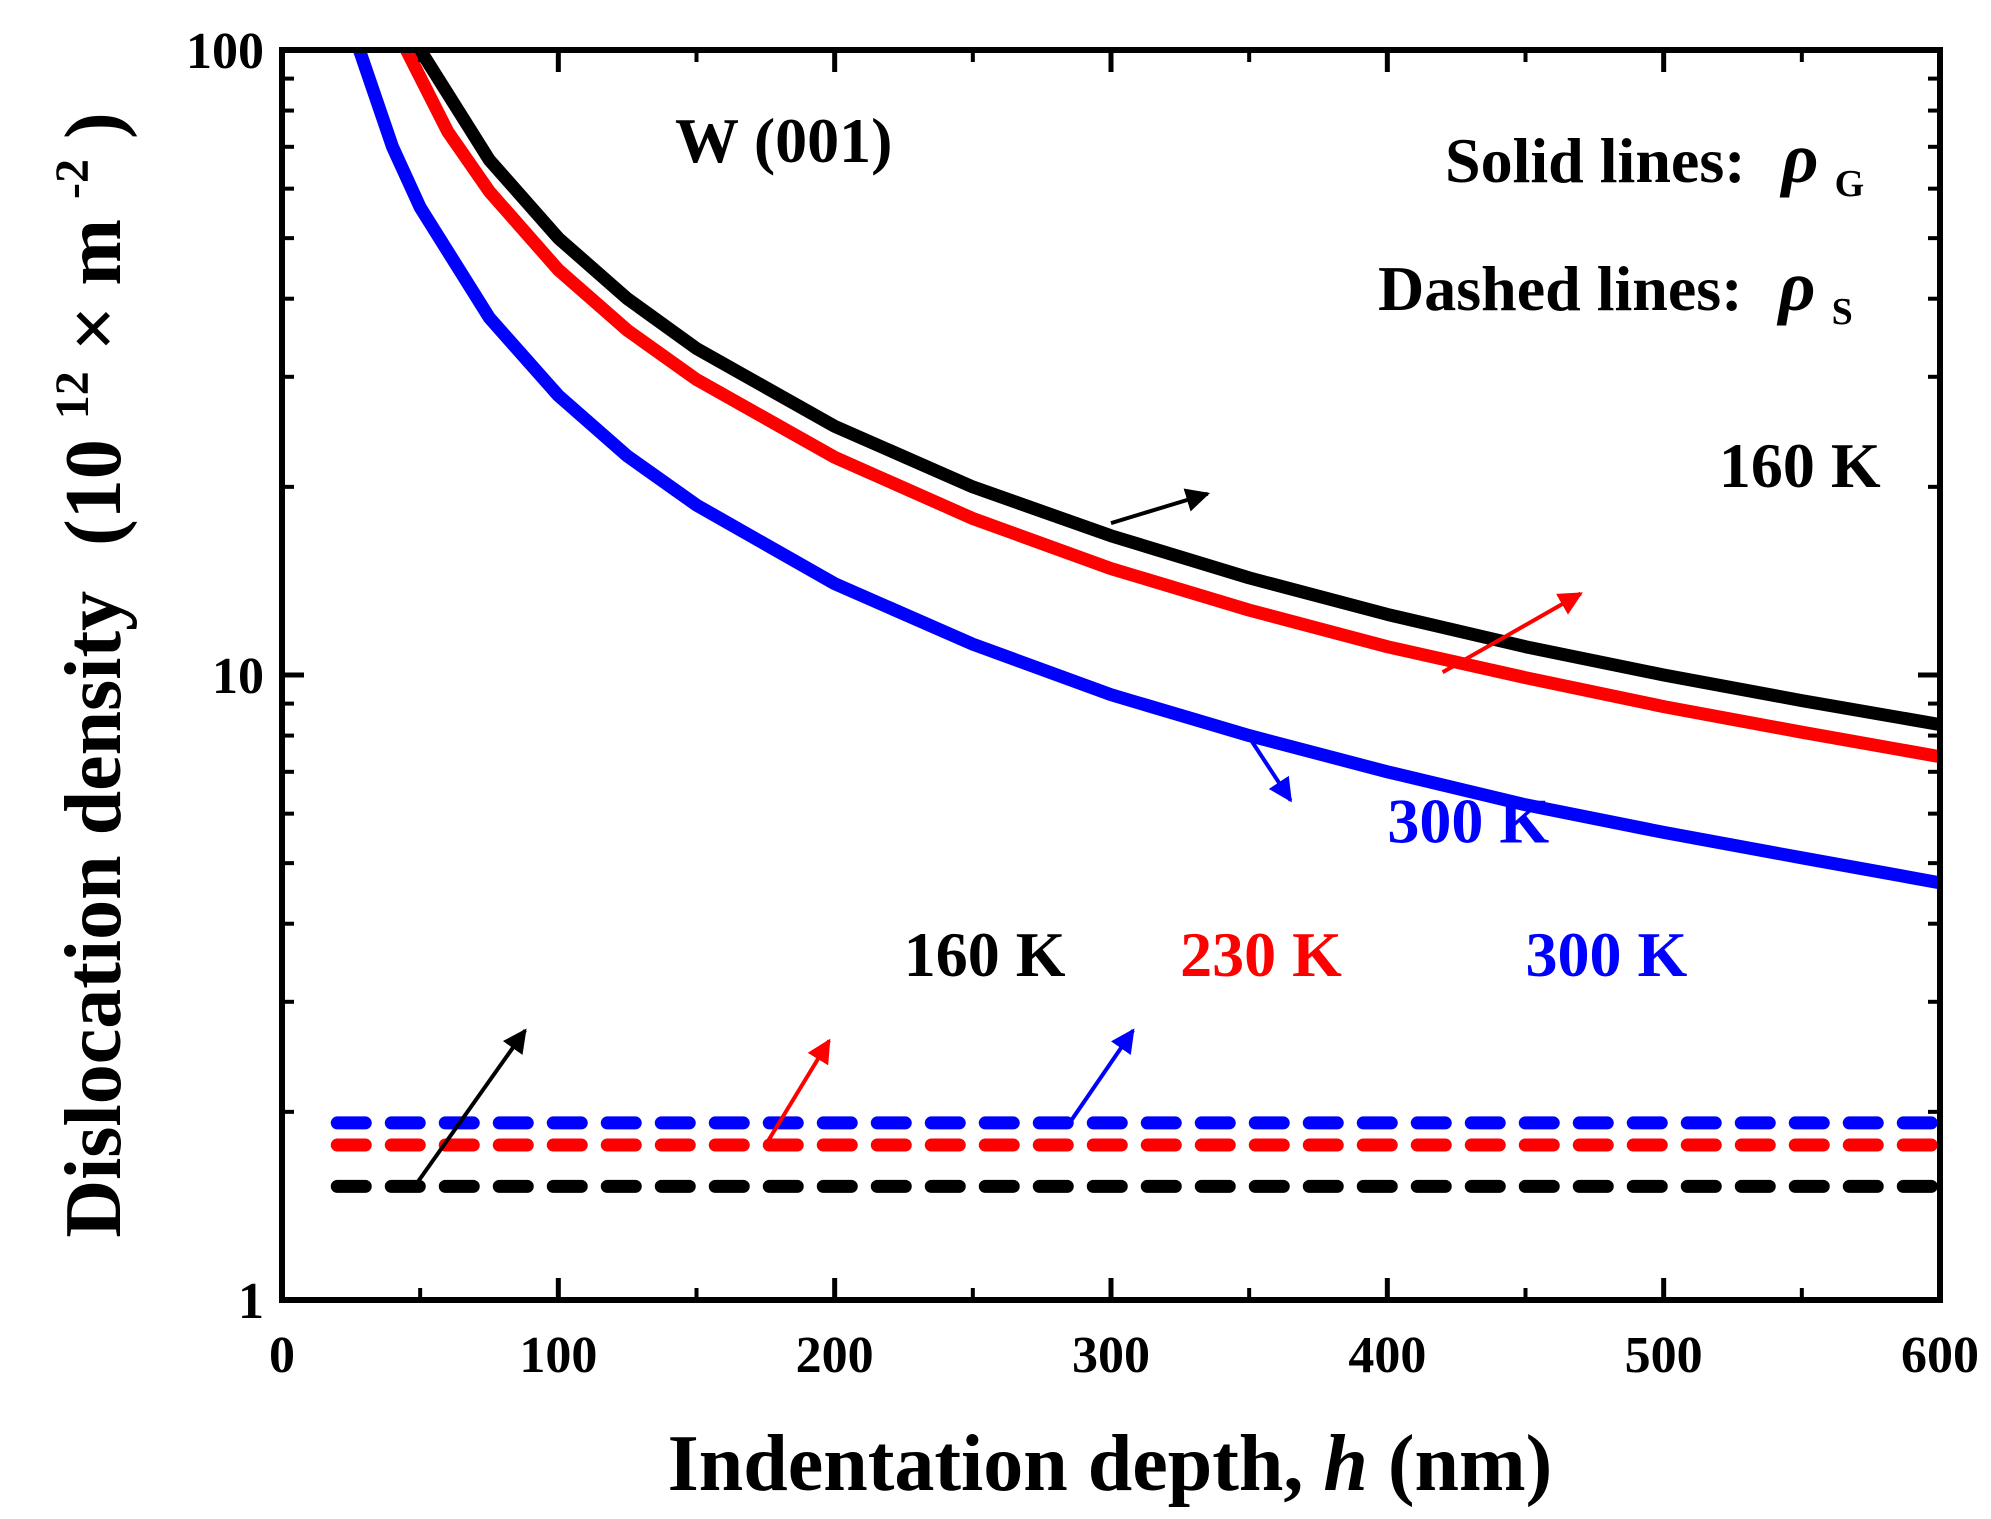 The width and height of the screenshot is (1991, 1519). What do you see at coordinates (1664, 1355) in the screenshot?
I see `x-tick-label: 500` at bounding box center [1664, 1355].